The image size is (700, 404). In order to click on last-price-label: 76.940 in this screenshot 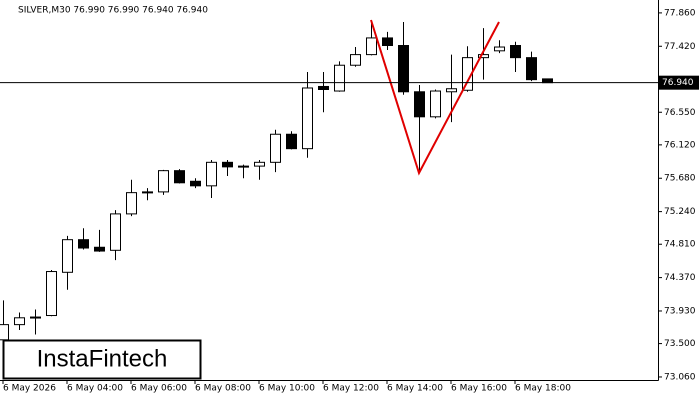, I will do `click(678, 83)`.